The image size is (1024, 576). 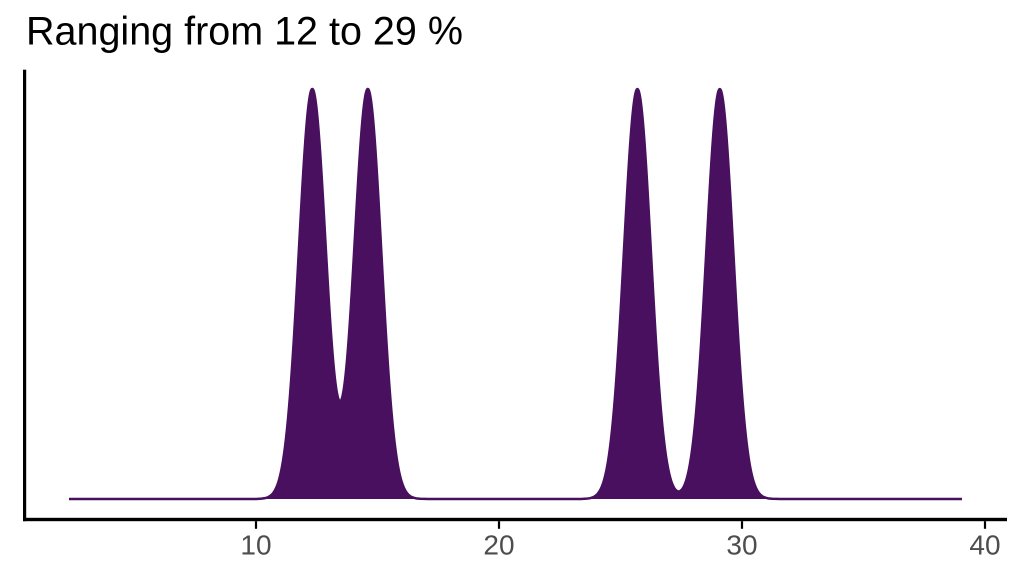 I want to click on svg-text: 40, so click(x=984, y=545).